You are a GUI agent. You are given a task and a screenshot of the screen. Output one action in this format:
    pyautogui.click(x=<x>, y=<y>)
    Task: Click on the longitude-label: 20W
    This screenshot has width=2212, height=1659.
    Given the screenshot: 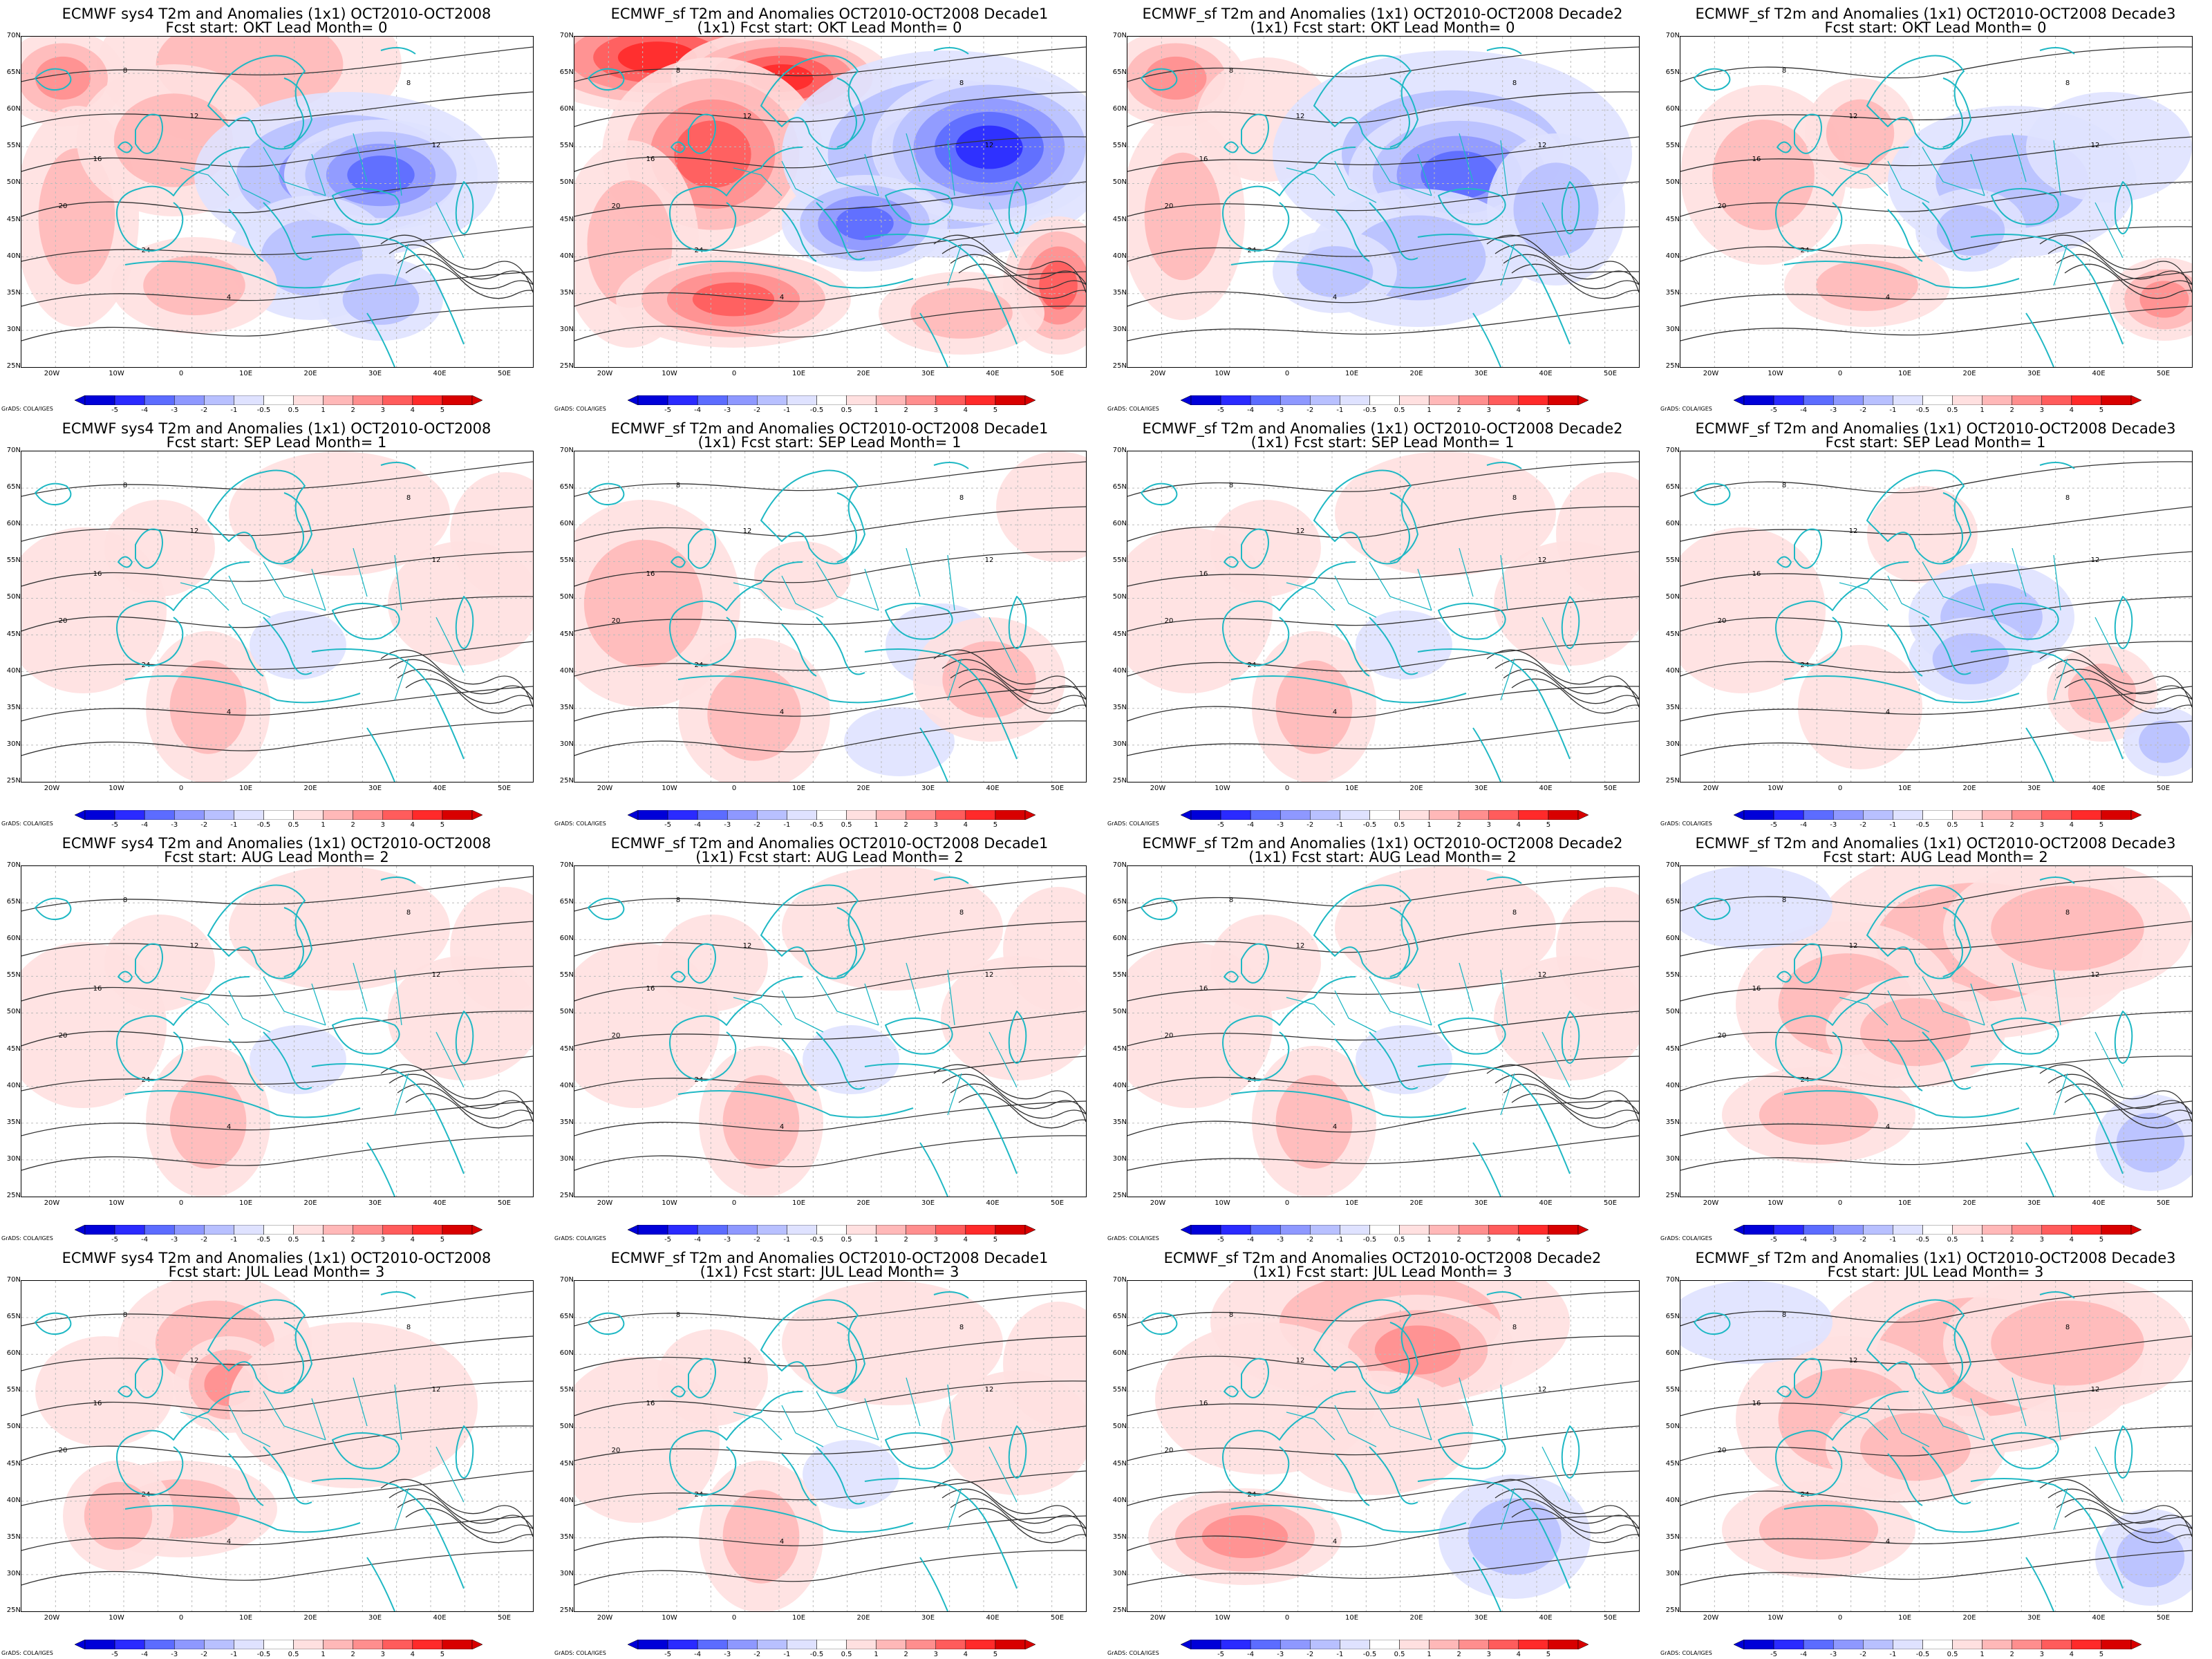 What is the action you would take?
    pyautogui.click(x=1711, y=1618)
    